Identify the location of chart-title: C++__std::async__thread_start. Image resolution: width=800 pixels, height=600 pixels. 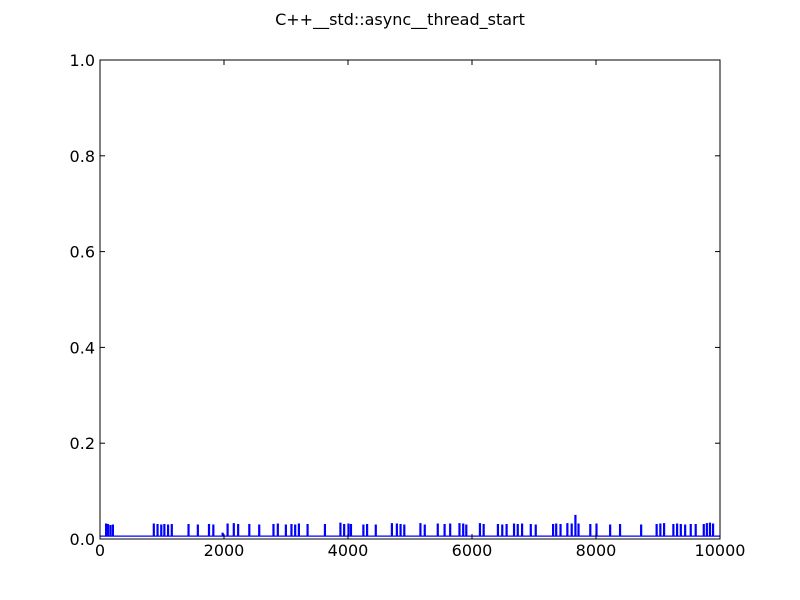
(400, 20).